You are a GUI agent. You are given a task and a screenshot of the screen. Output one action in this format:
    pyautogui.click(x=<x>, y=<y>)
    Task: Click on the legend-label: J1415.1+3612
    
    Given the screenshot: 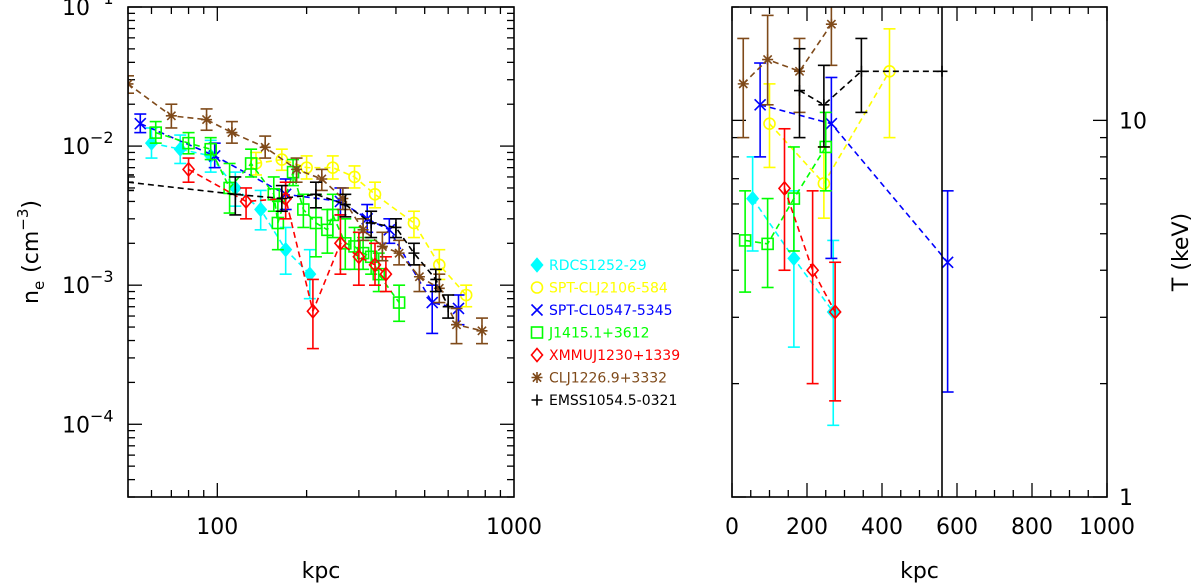 What is the action you would take?
    pyautogui.click(x=598, y=334)
    